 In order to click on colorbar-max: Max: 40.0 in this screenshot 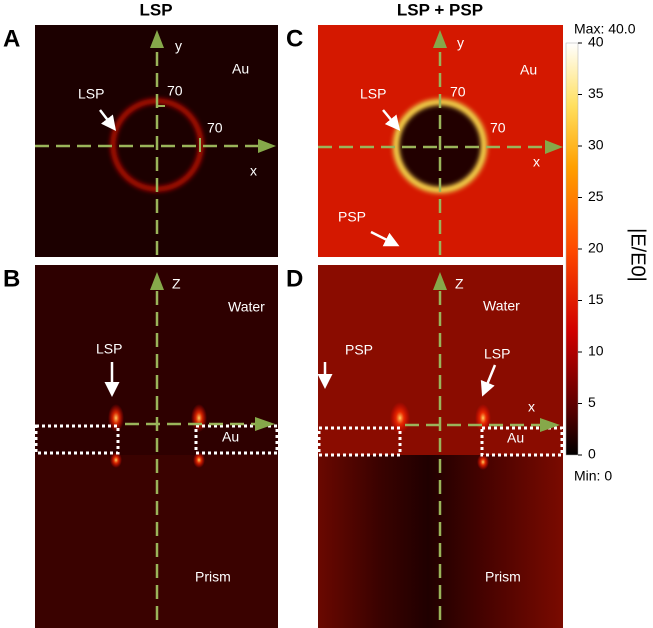, I will do `click(605, 29)`.